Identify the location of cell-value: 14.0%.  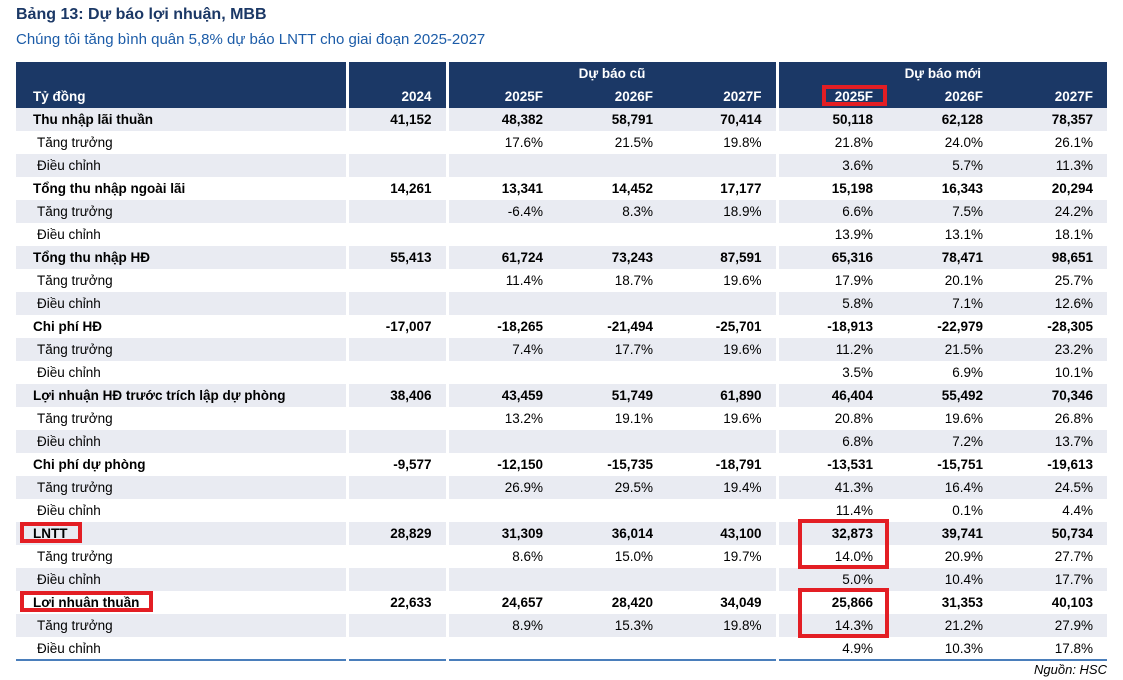
(831, 556).